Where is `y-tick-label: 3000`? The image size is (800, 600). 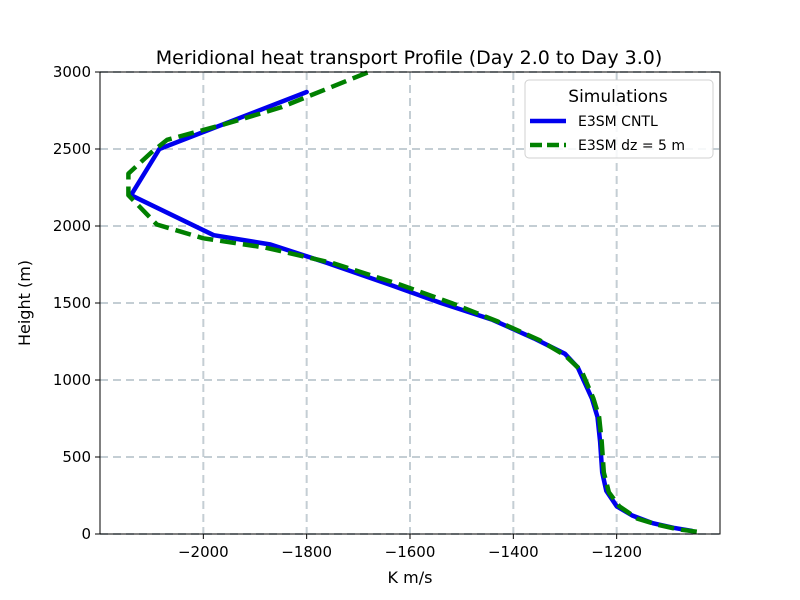 y-tick-label: 3000 is located at coordinates (72, 72).